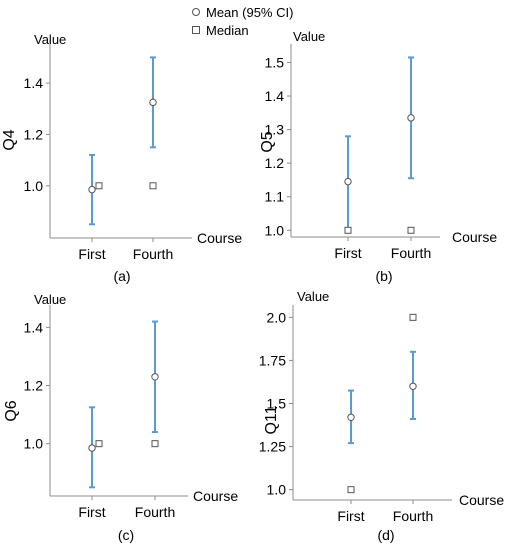 The image size is (505, 550). I want to click on y-axis-label: Q6, so click(11, 410).